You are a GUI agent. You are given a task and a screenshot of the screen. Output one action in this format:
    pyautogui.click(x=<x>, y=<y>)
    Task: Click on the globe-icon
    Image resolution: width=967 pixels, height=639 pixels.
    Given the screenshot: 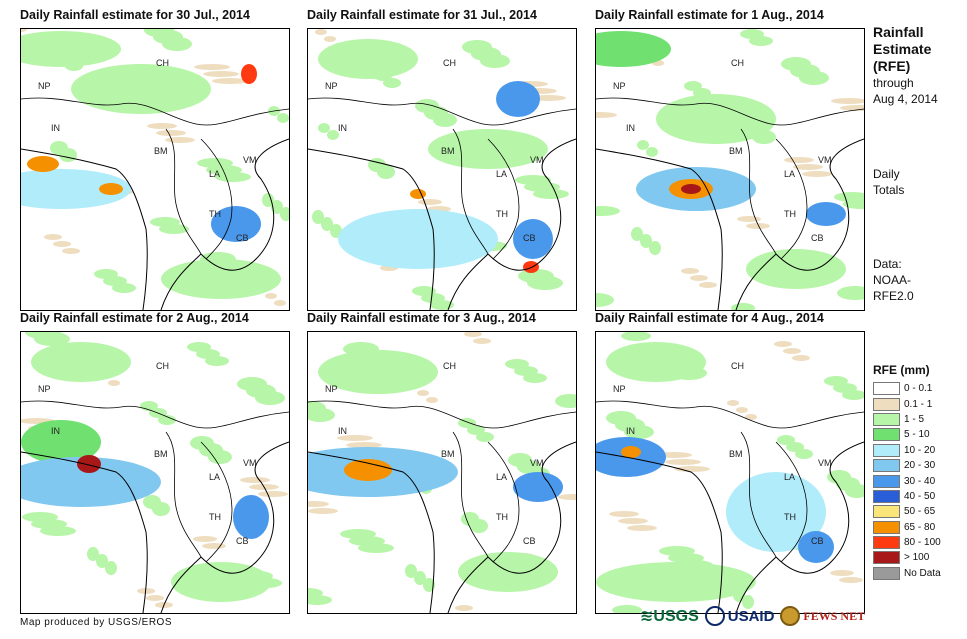 What is the action you would take?
    pyautogui.click(x=790, y=616)
    